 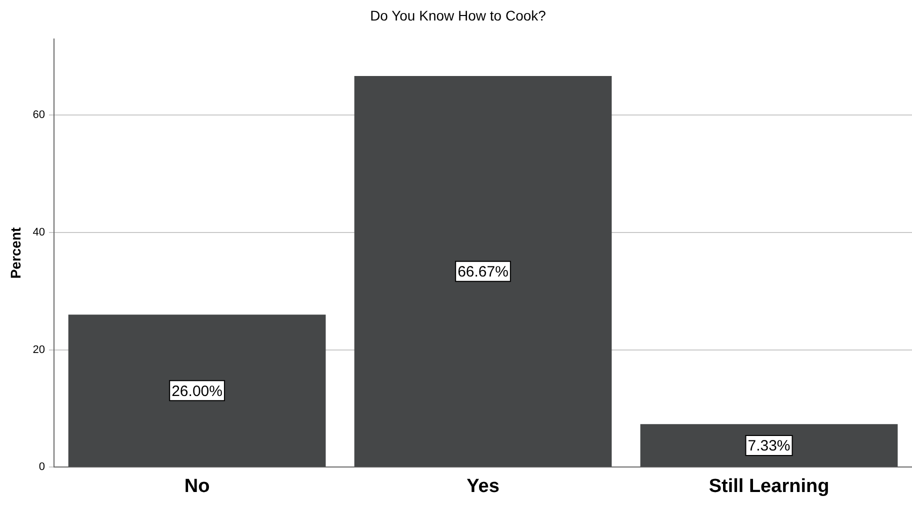 What do you see at coordinates (458, 15) in the screenshot?
I see `chart-title: Do You Know How to Cook?` at bounding box center [458, 15].